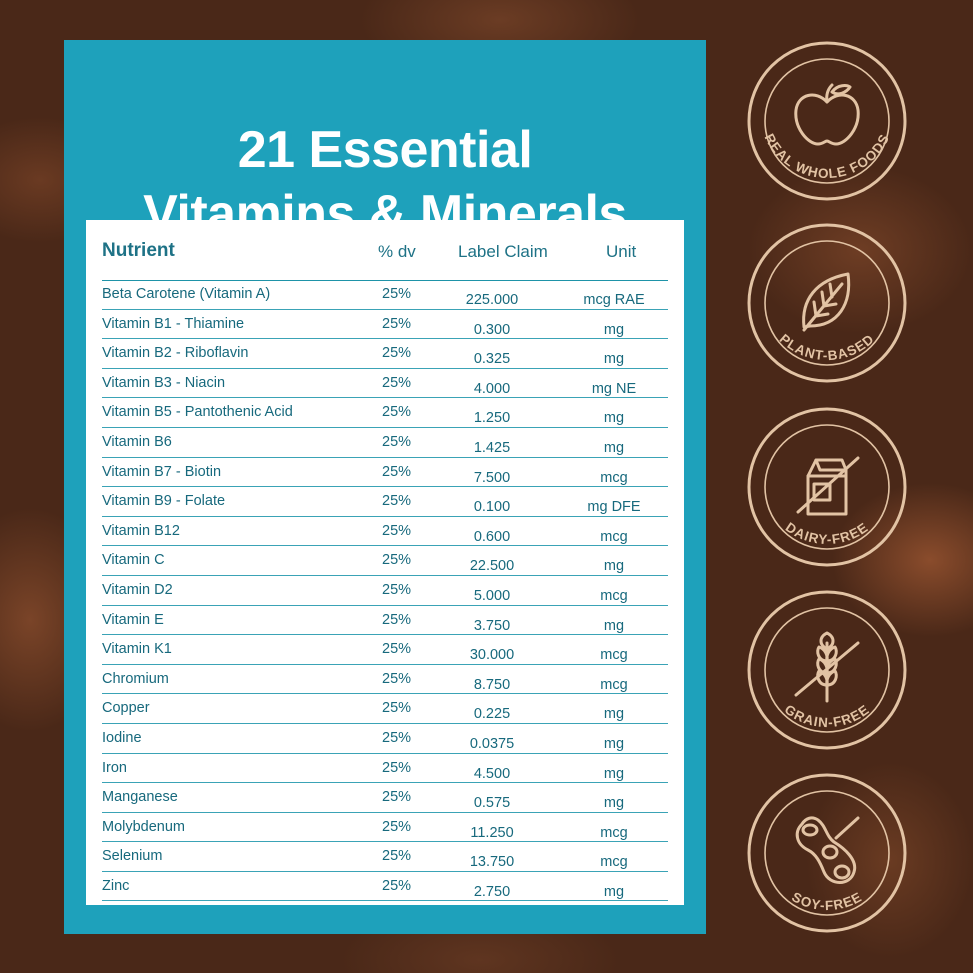  I want to click on nutrient-name: Copper, so click(126, 708).